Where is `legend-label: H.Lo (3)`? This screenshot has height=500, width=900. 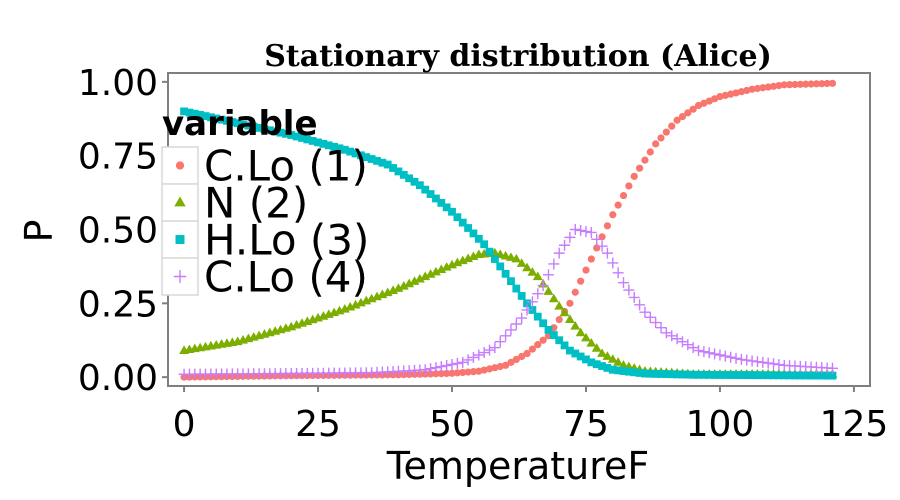 legend-label: H.Lo (3) is located at coordinates (286, 240).